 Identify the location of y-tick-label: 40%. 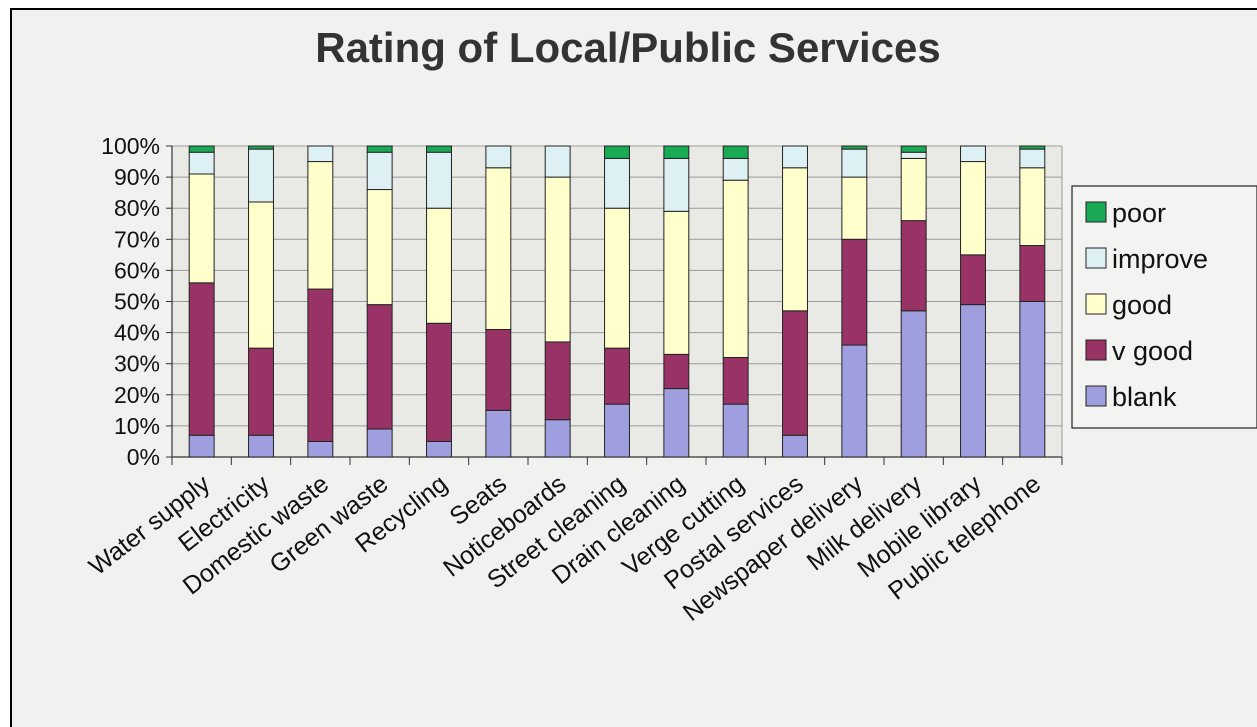
(137, 333).